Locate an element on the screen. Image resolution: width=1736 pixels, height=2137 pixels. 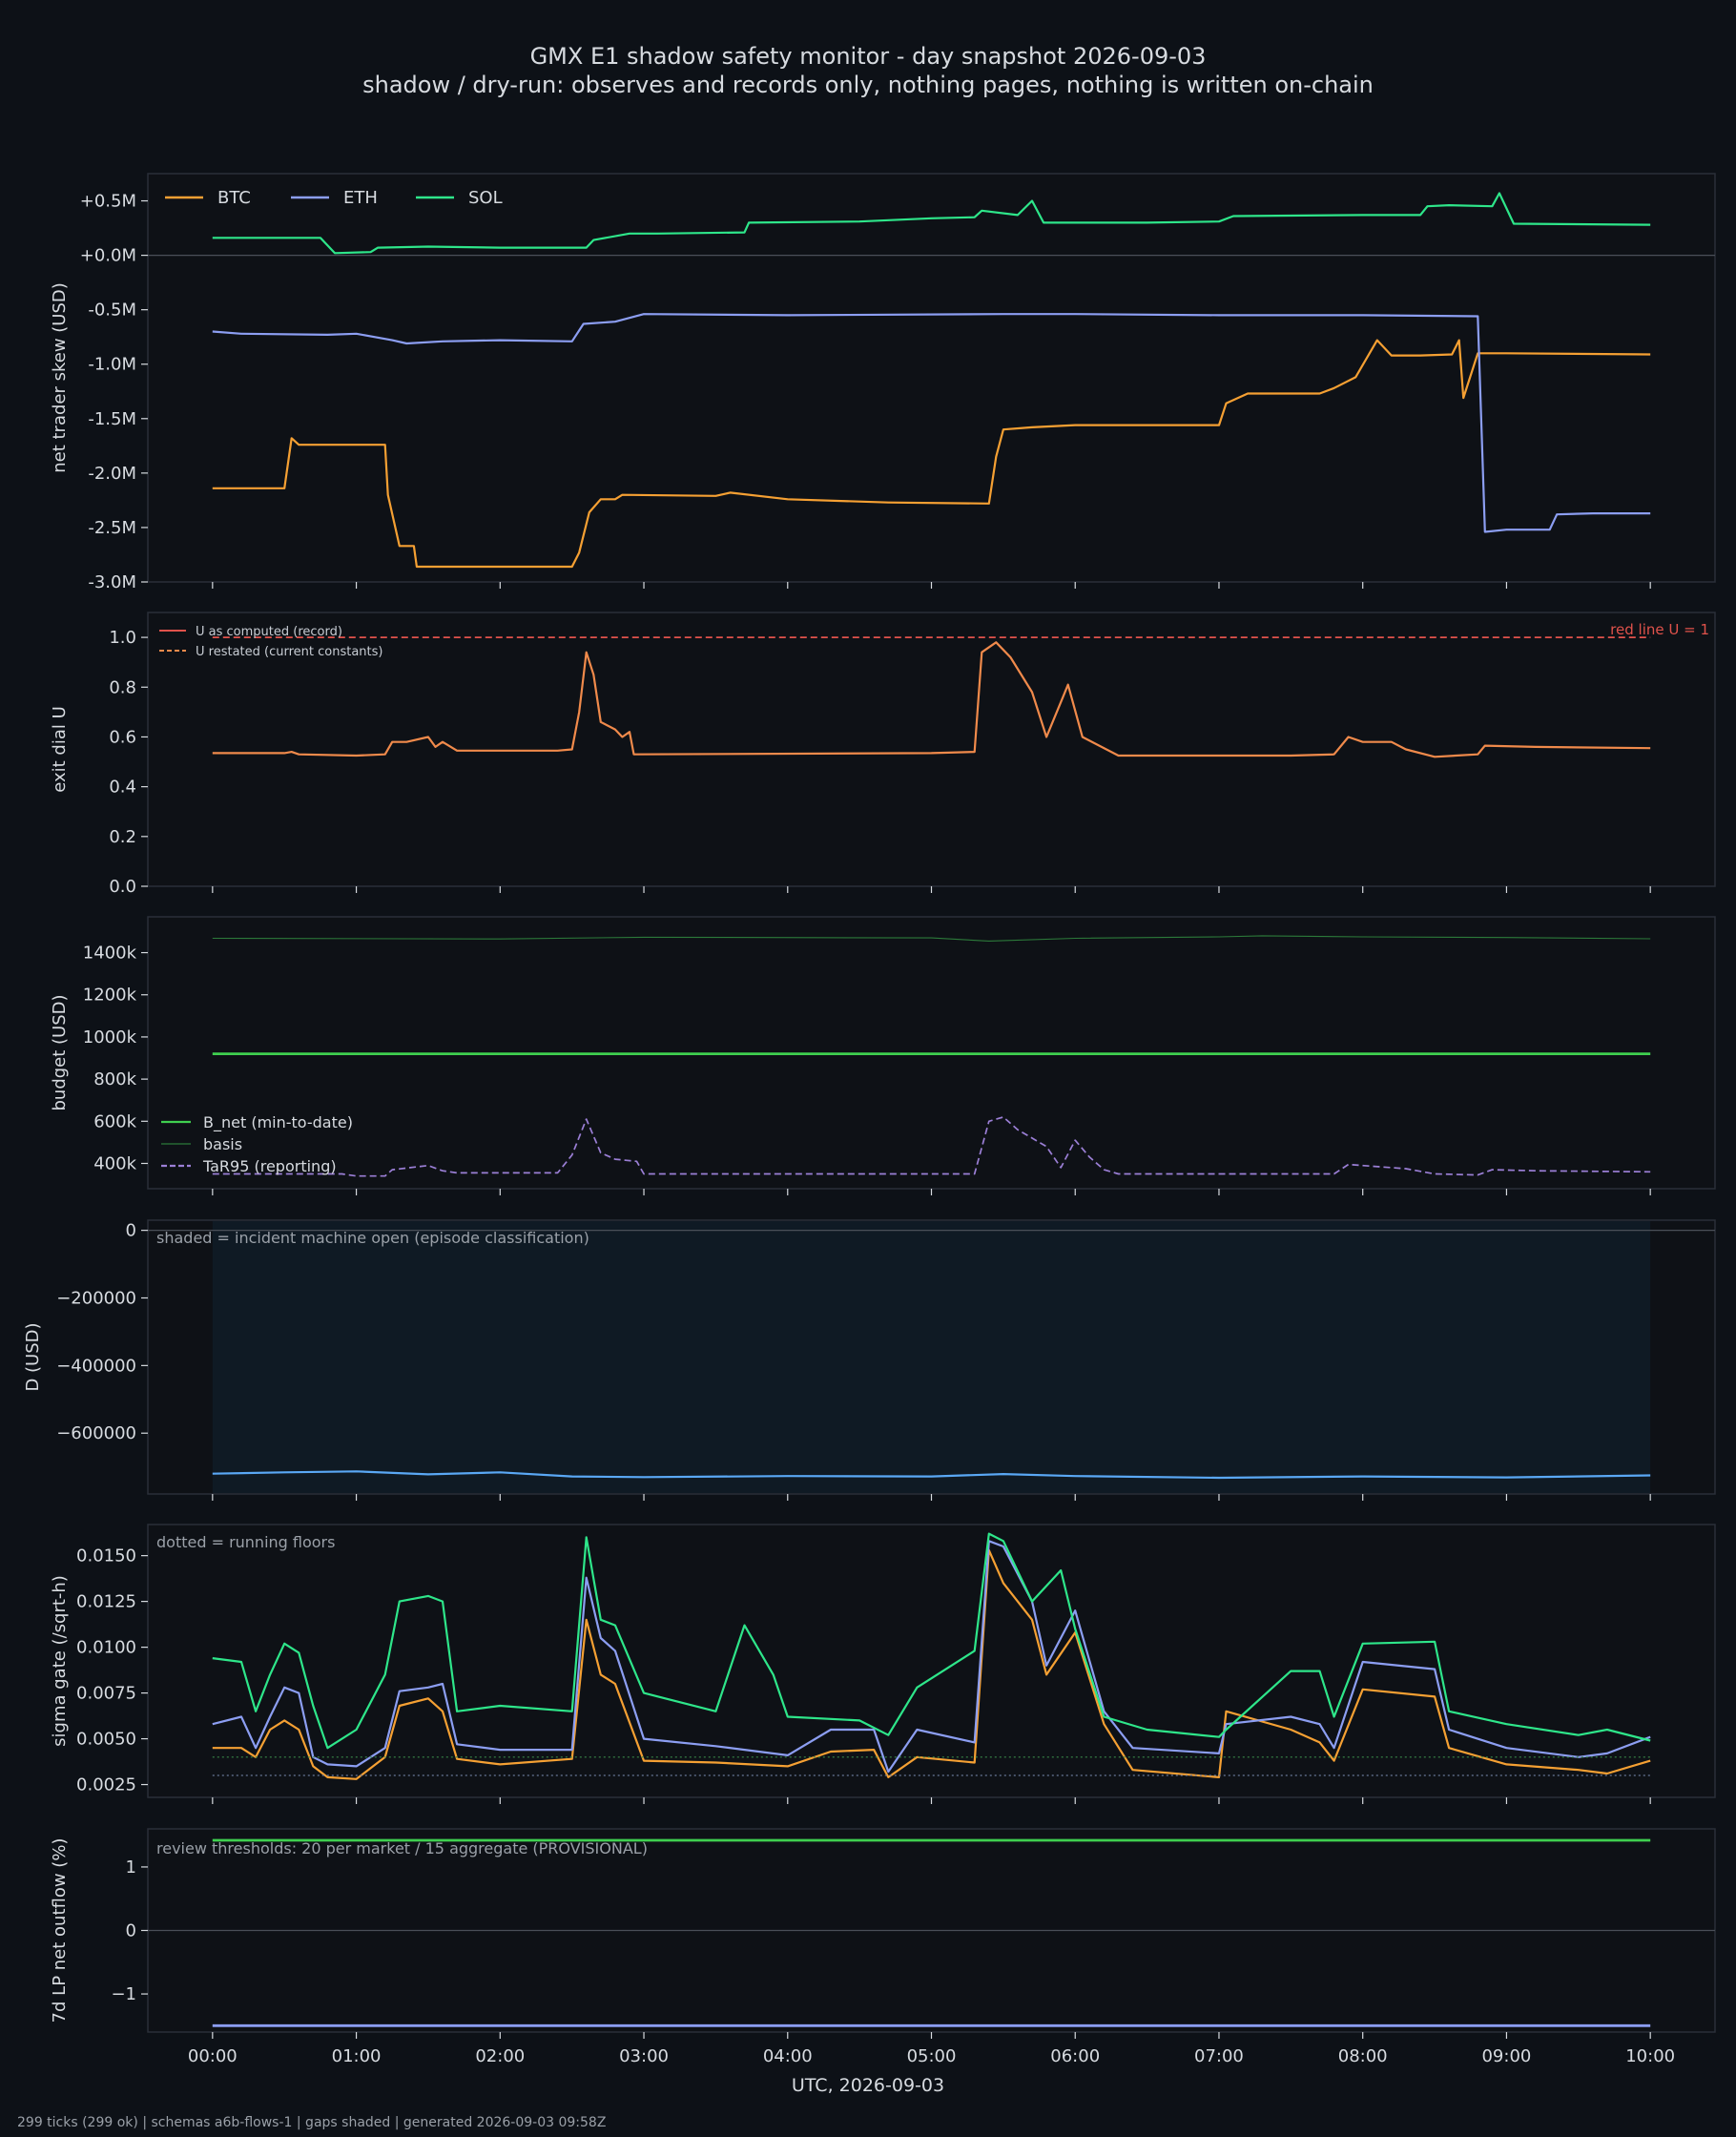
x-tick-label: 04:00 is located at coordinates (788, 2056).